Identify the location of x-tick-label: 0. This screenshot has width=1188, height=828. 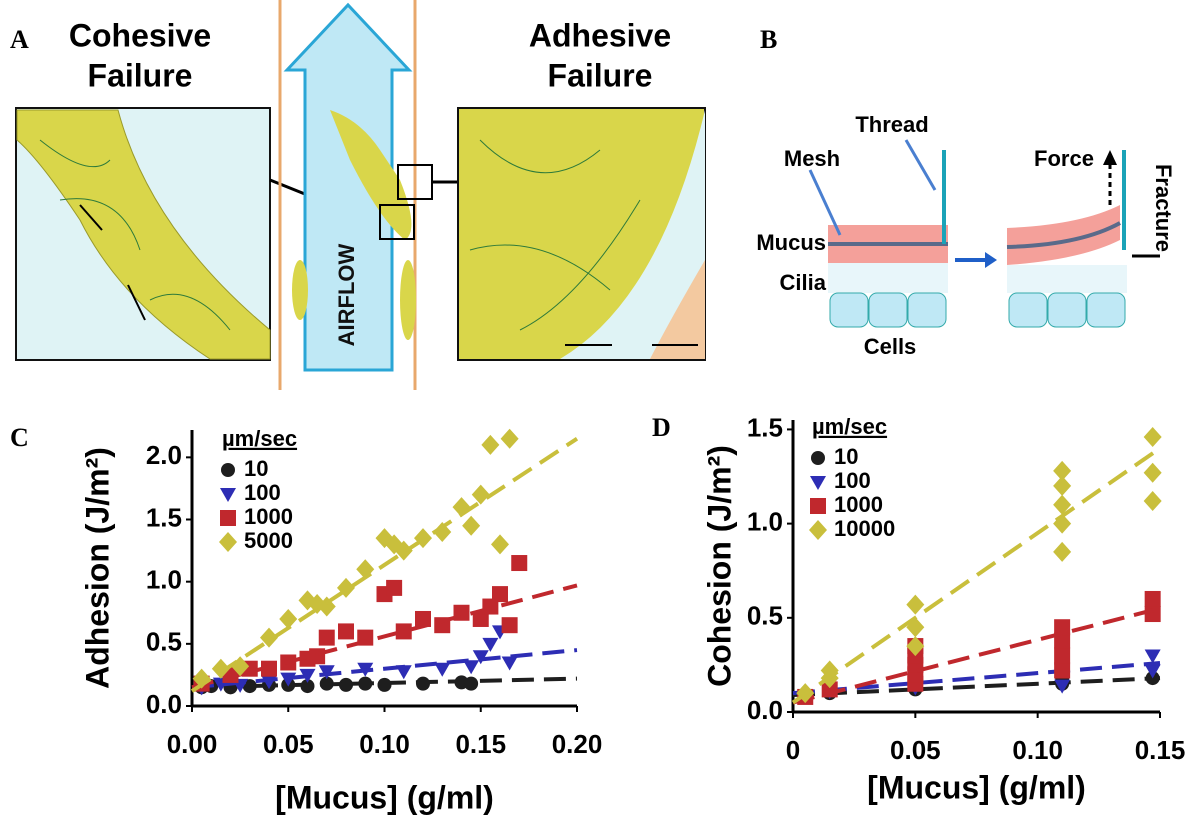
(793, 750).